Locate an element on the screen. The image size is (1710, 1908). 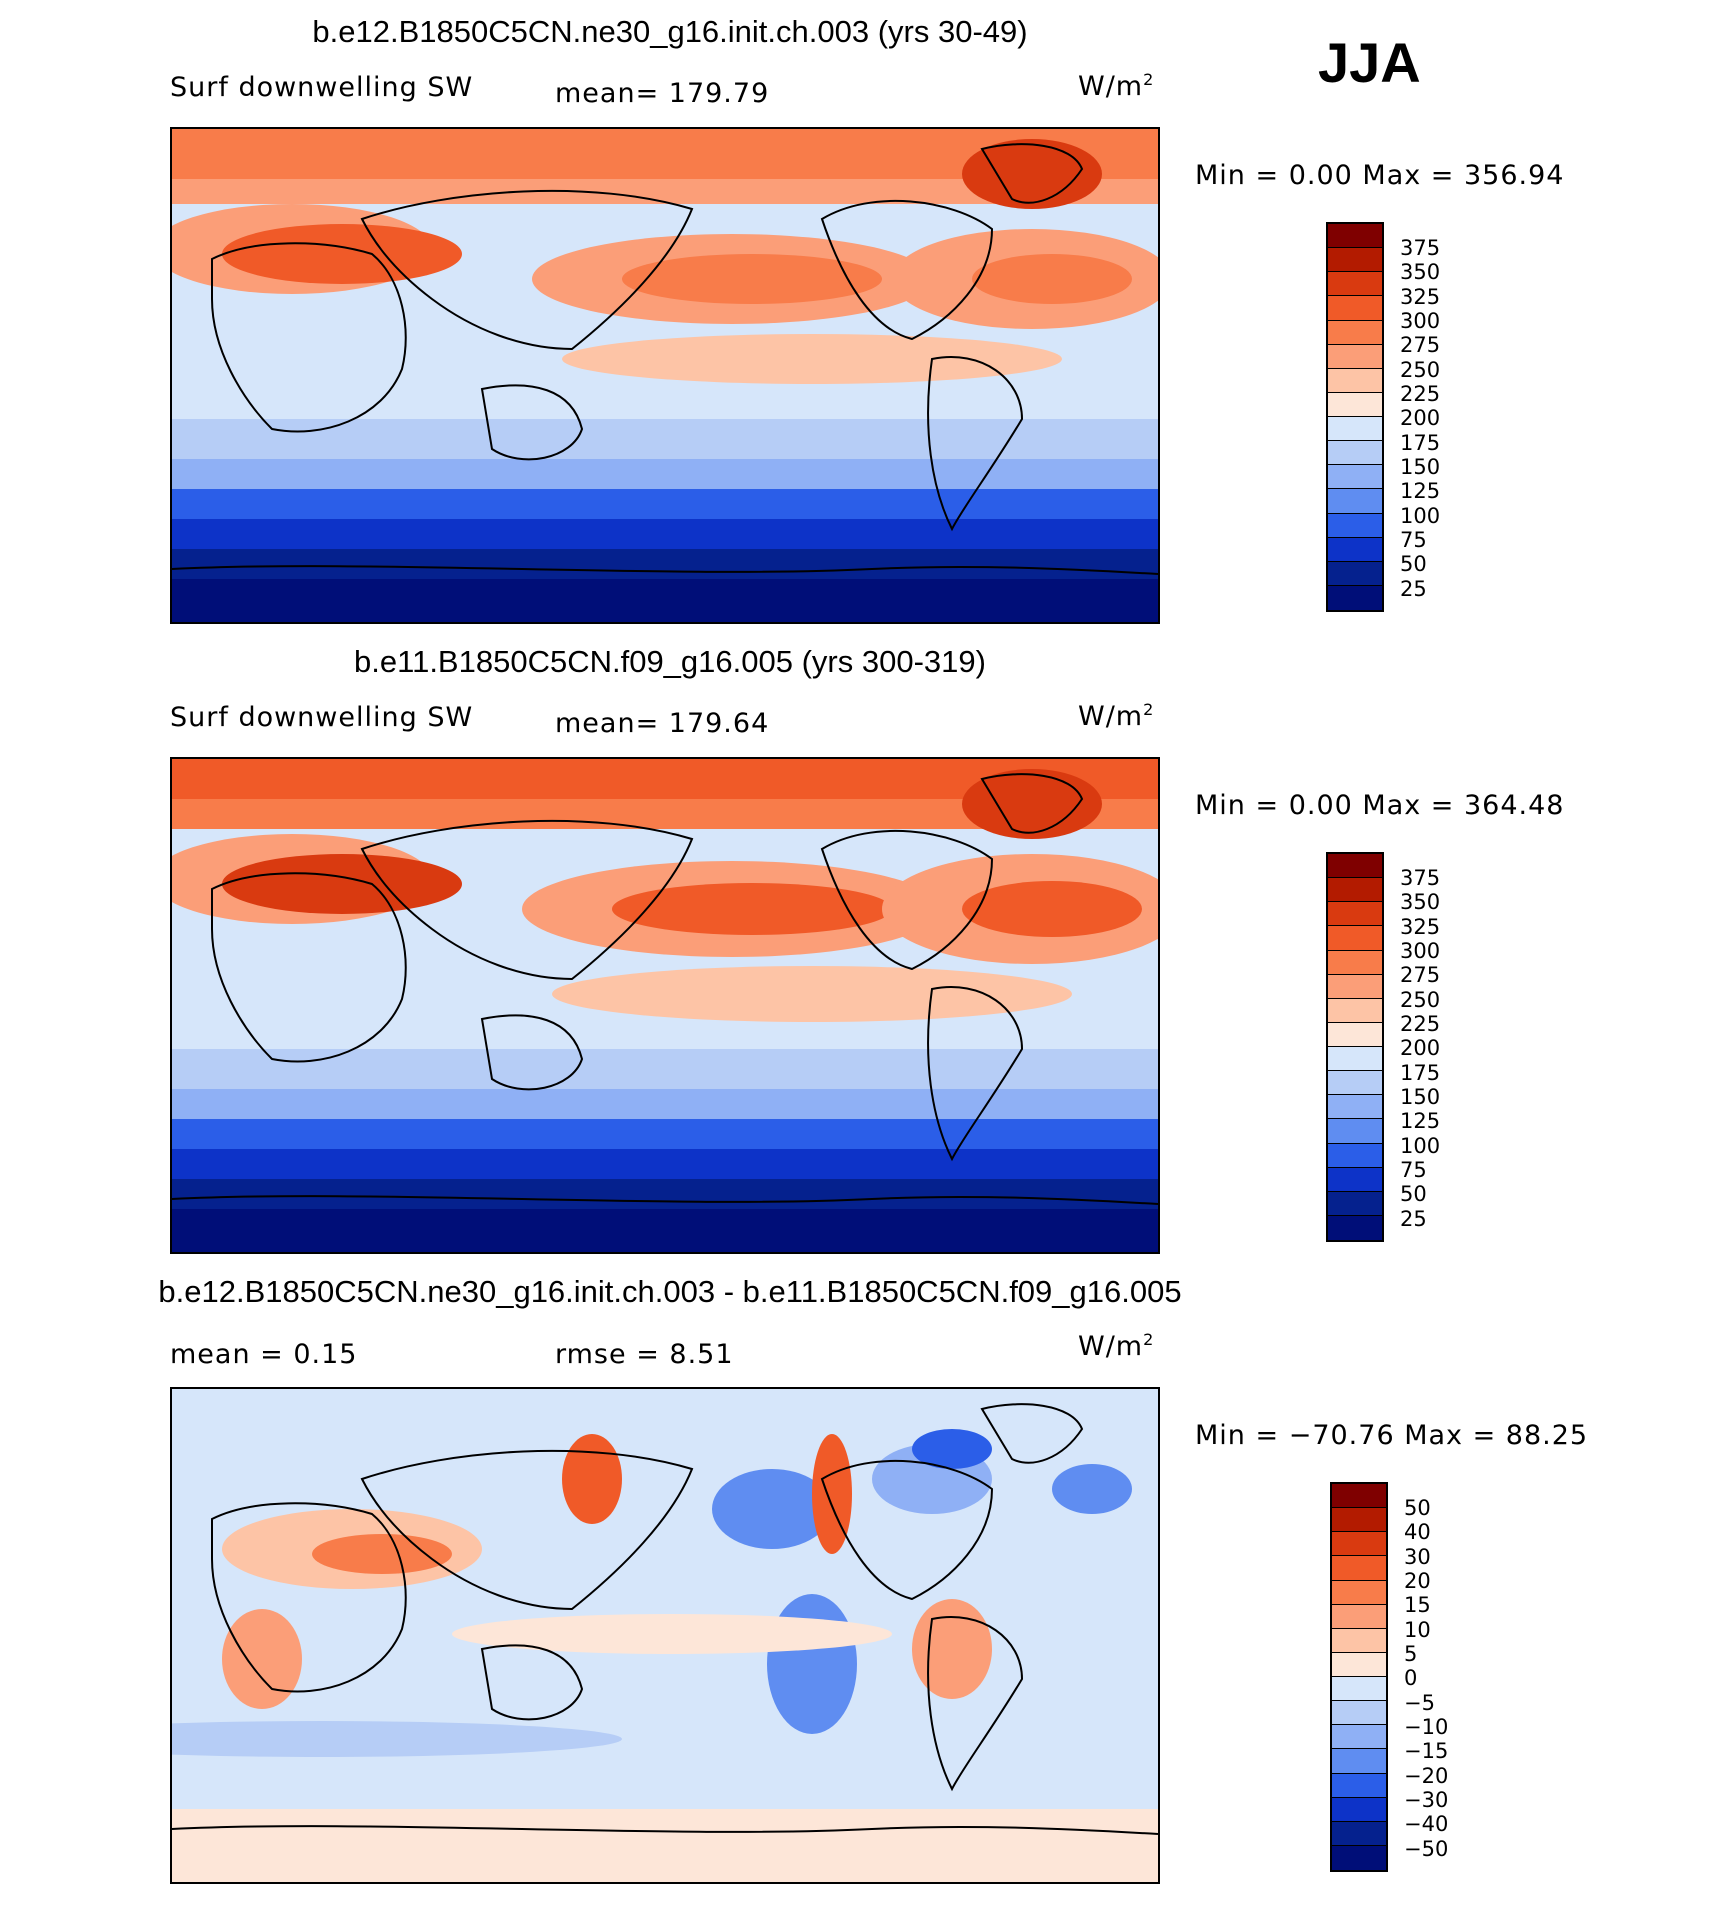
panel-1-colorbar-label: 50 is located at coordinates (1413, 564).